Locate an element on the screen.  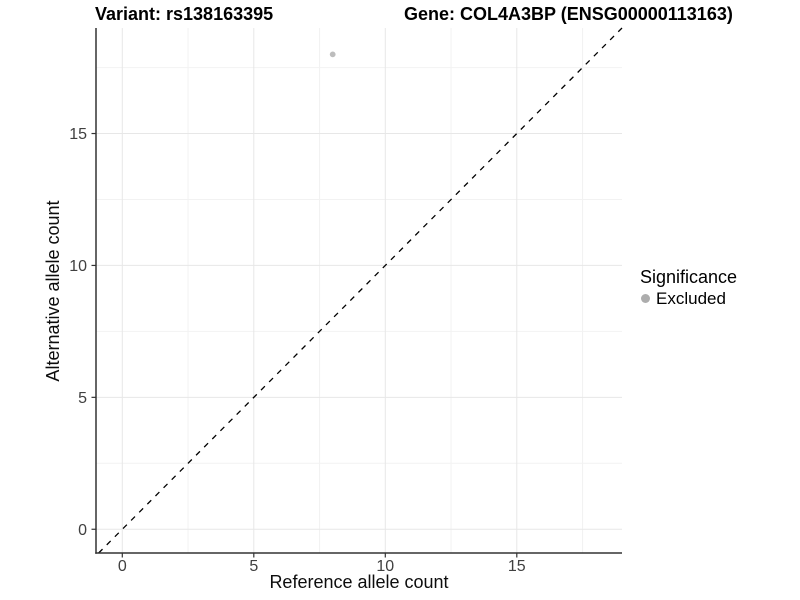
y-tick-label: 0 is located at coordinates (82, 530).